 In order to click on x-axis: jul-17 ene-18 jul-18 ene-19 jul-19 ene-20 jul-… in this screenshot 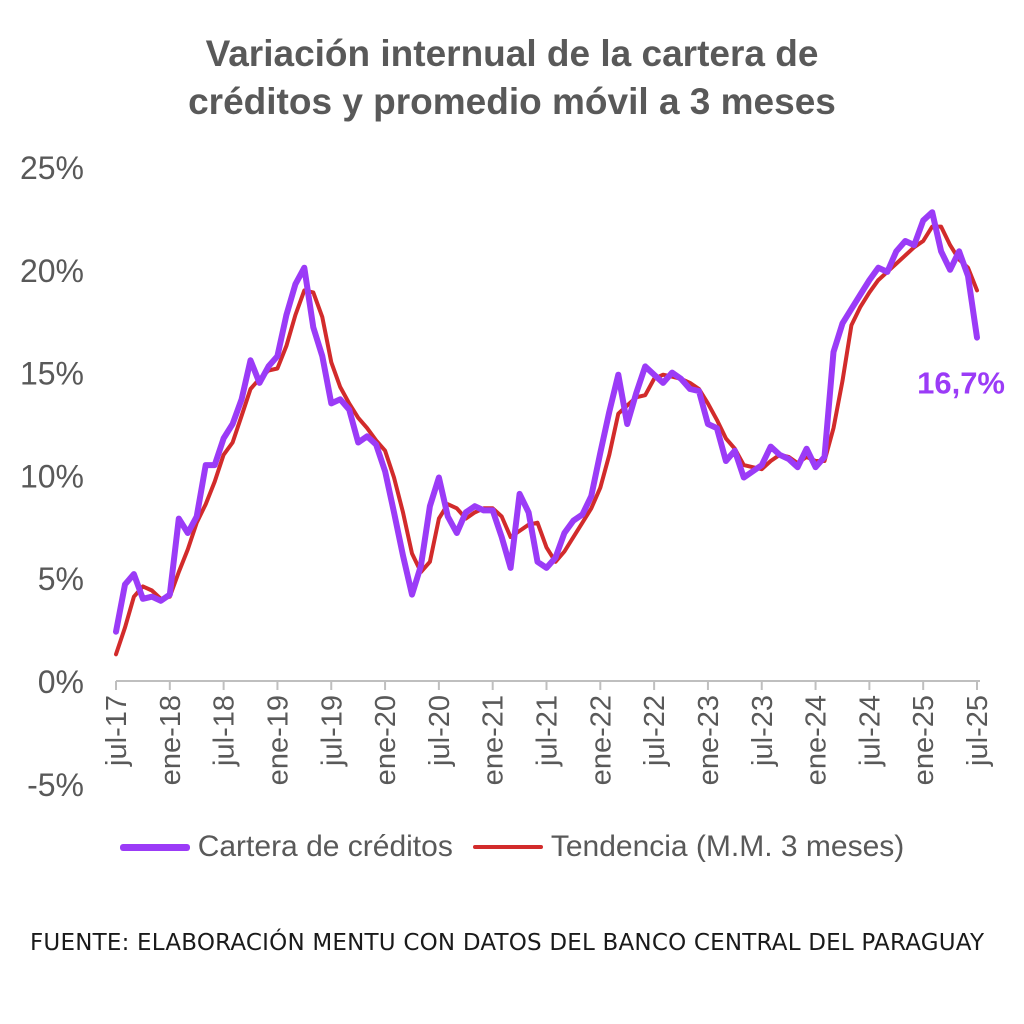, I will do `click(547, 732)`.